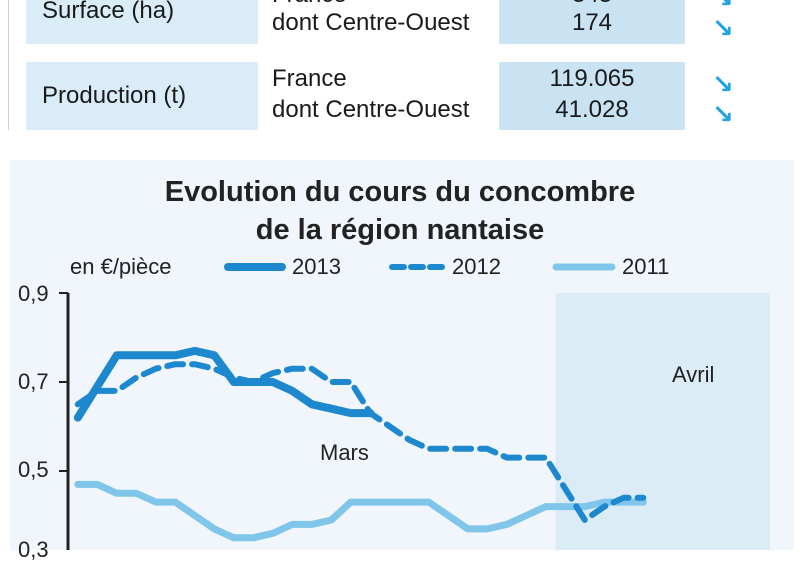 The image size is (800, 563). What do you see at coordinates (121, 266) in the screenshot?
I see `unit-label: en €/pièce` at bounding box center [121, 266].